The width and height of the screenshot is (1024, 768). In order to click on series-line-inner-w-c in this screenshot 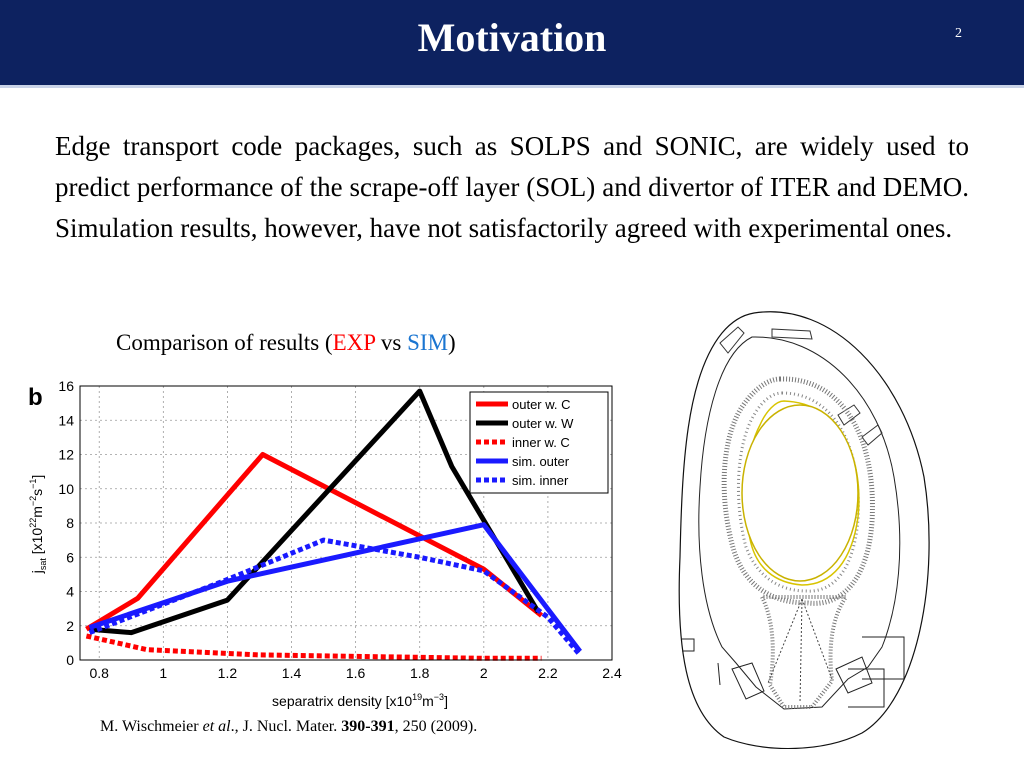, I will do `click(313, 647)`.